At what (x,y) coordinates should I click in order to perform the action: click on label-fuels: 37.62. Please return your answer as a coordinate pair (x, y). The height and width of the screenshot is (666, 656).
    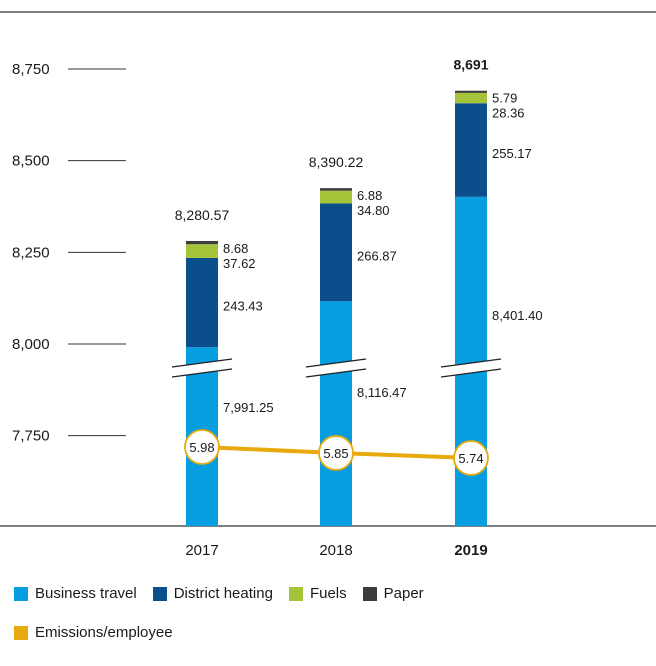
    Looking at the image, I should click on (239, 263).